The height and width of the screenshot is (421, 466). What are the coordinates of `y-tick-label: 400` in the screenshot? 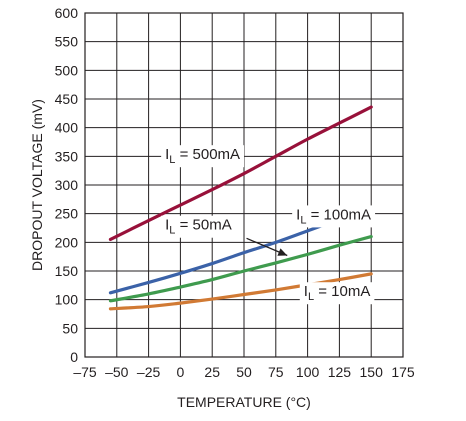 It's located at (67, 128).